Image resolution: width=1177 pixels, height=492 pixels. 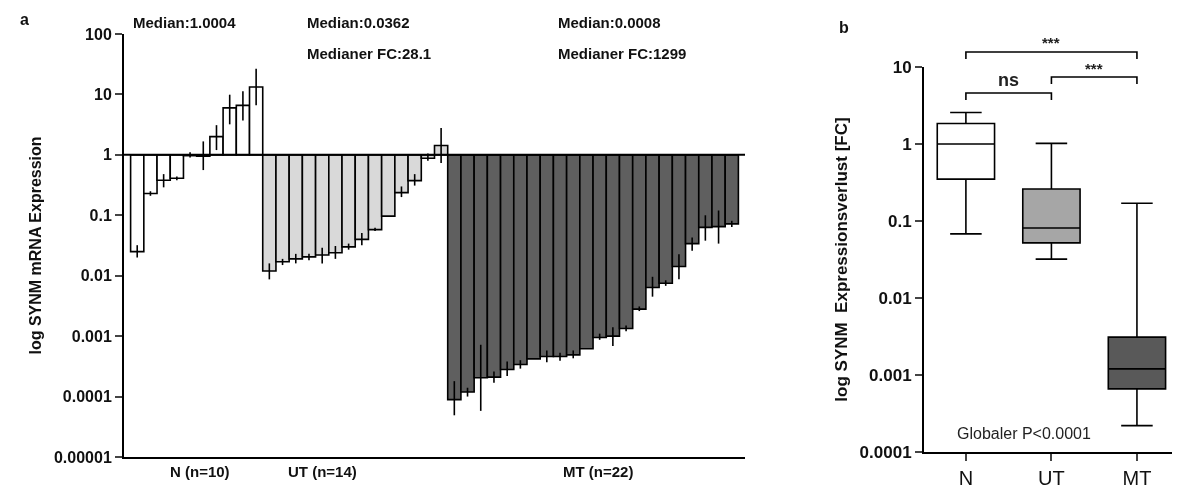 I want to click on text: UT (n=14), so click(x=322, y=471).